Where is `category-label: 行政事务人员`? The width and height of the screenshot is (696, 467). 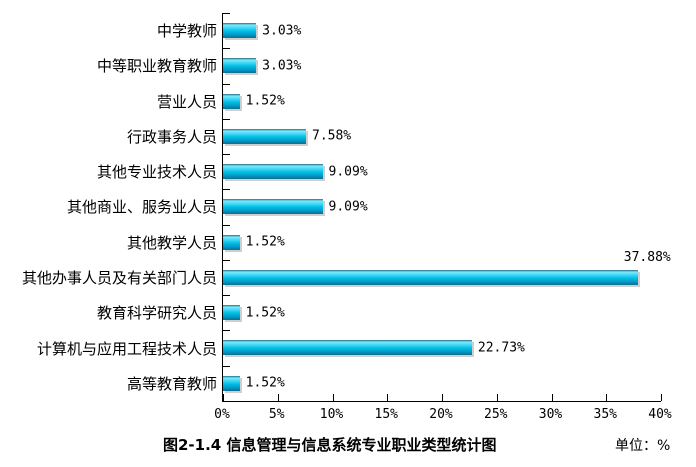 category-label: 行政事务人员 is located at coordinates (171, 136).